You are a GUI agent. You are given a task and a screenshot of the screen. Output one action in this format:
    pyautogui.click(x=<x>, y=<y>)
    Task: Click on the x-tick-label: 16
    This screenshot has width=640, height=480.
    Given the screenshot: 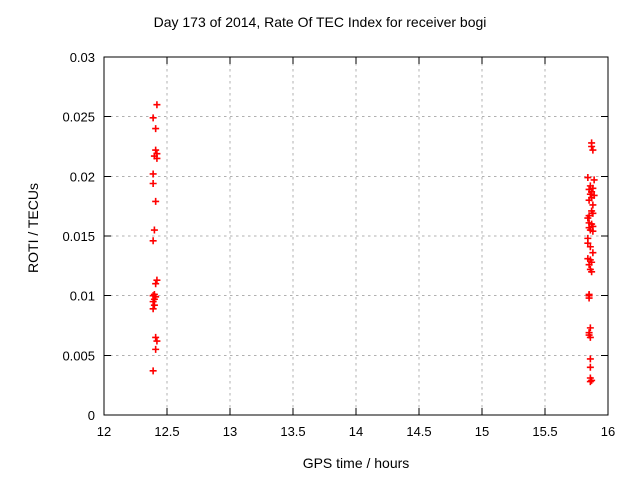 What is the action you would take?
    pyautogui.click(x=608, y=431)
    